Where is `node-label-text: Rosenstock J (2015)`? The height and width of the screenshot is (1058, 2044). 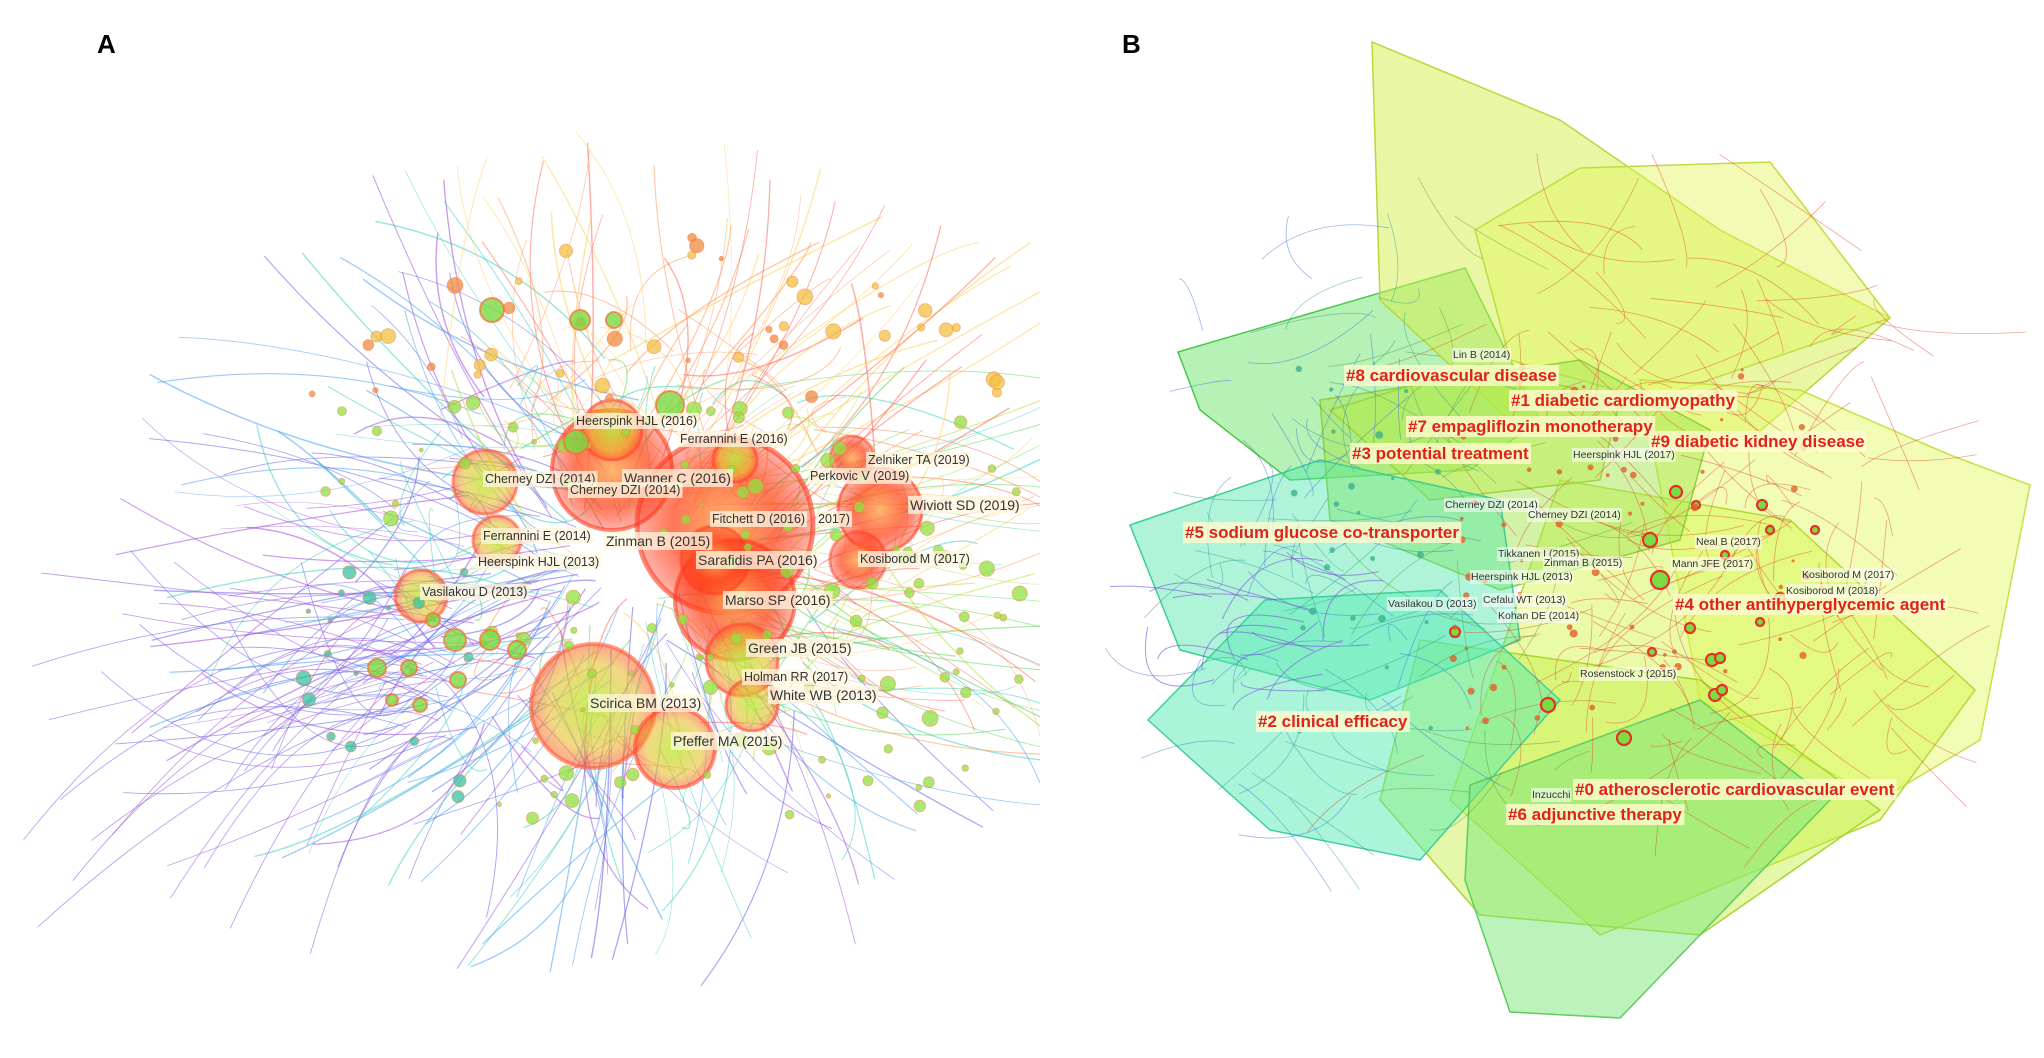
node-label-text: Rosenstock J (2015) is located at coordinates (1628, 674).